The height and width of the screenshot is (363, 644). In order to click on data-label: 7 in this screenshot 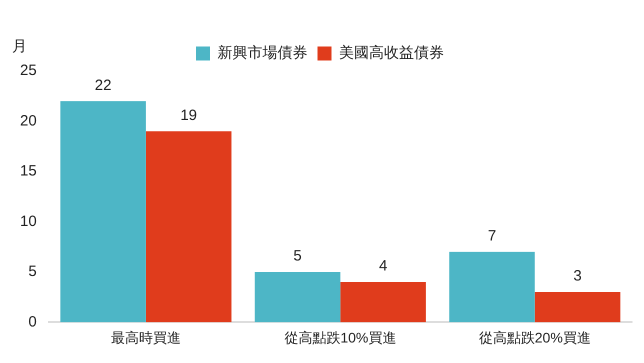, I will do `click(492, 236)`.